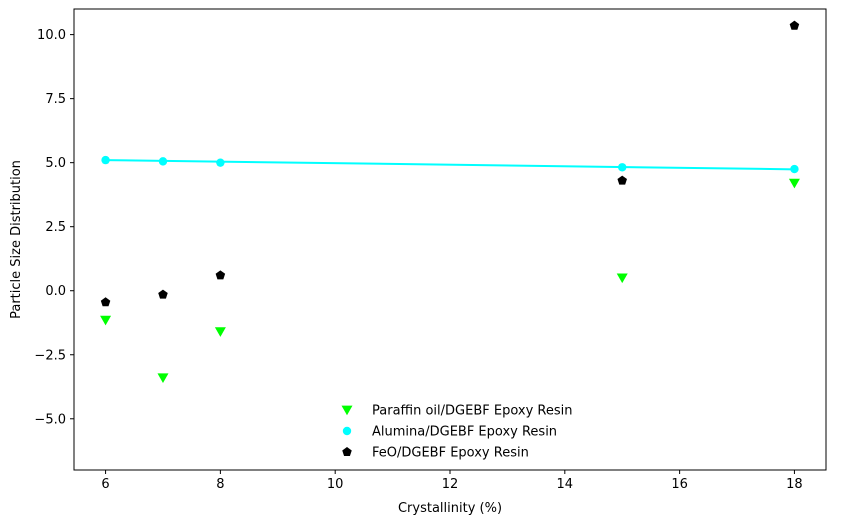 This screenshot has width=857, height=525. Describe the element at coordinates (450, 508) in the screenshot. I see `x-axis-label: Crystallinity (%)` at that location.